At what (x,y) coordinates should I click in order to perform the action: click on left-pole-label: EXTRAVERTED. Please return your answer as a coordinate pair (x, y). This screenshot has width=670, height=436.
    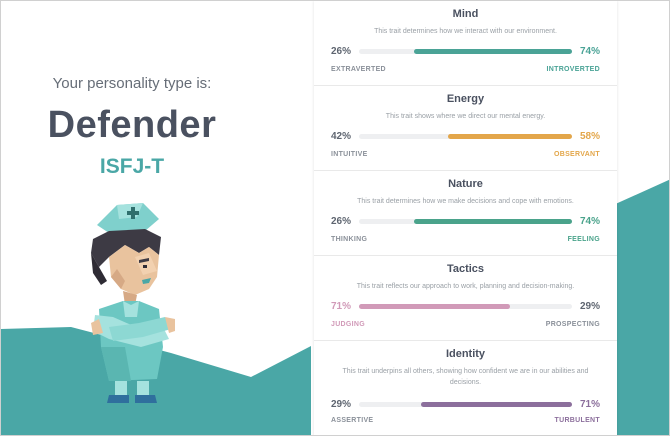
    Looking at the image, I should click on (358, 69).